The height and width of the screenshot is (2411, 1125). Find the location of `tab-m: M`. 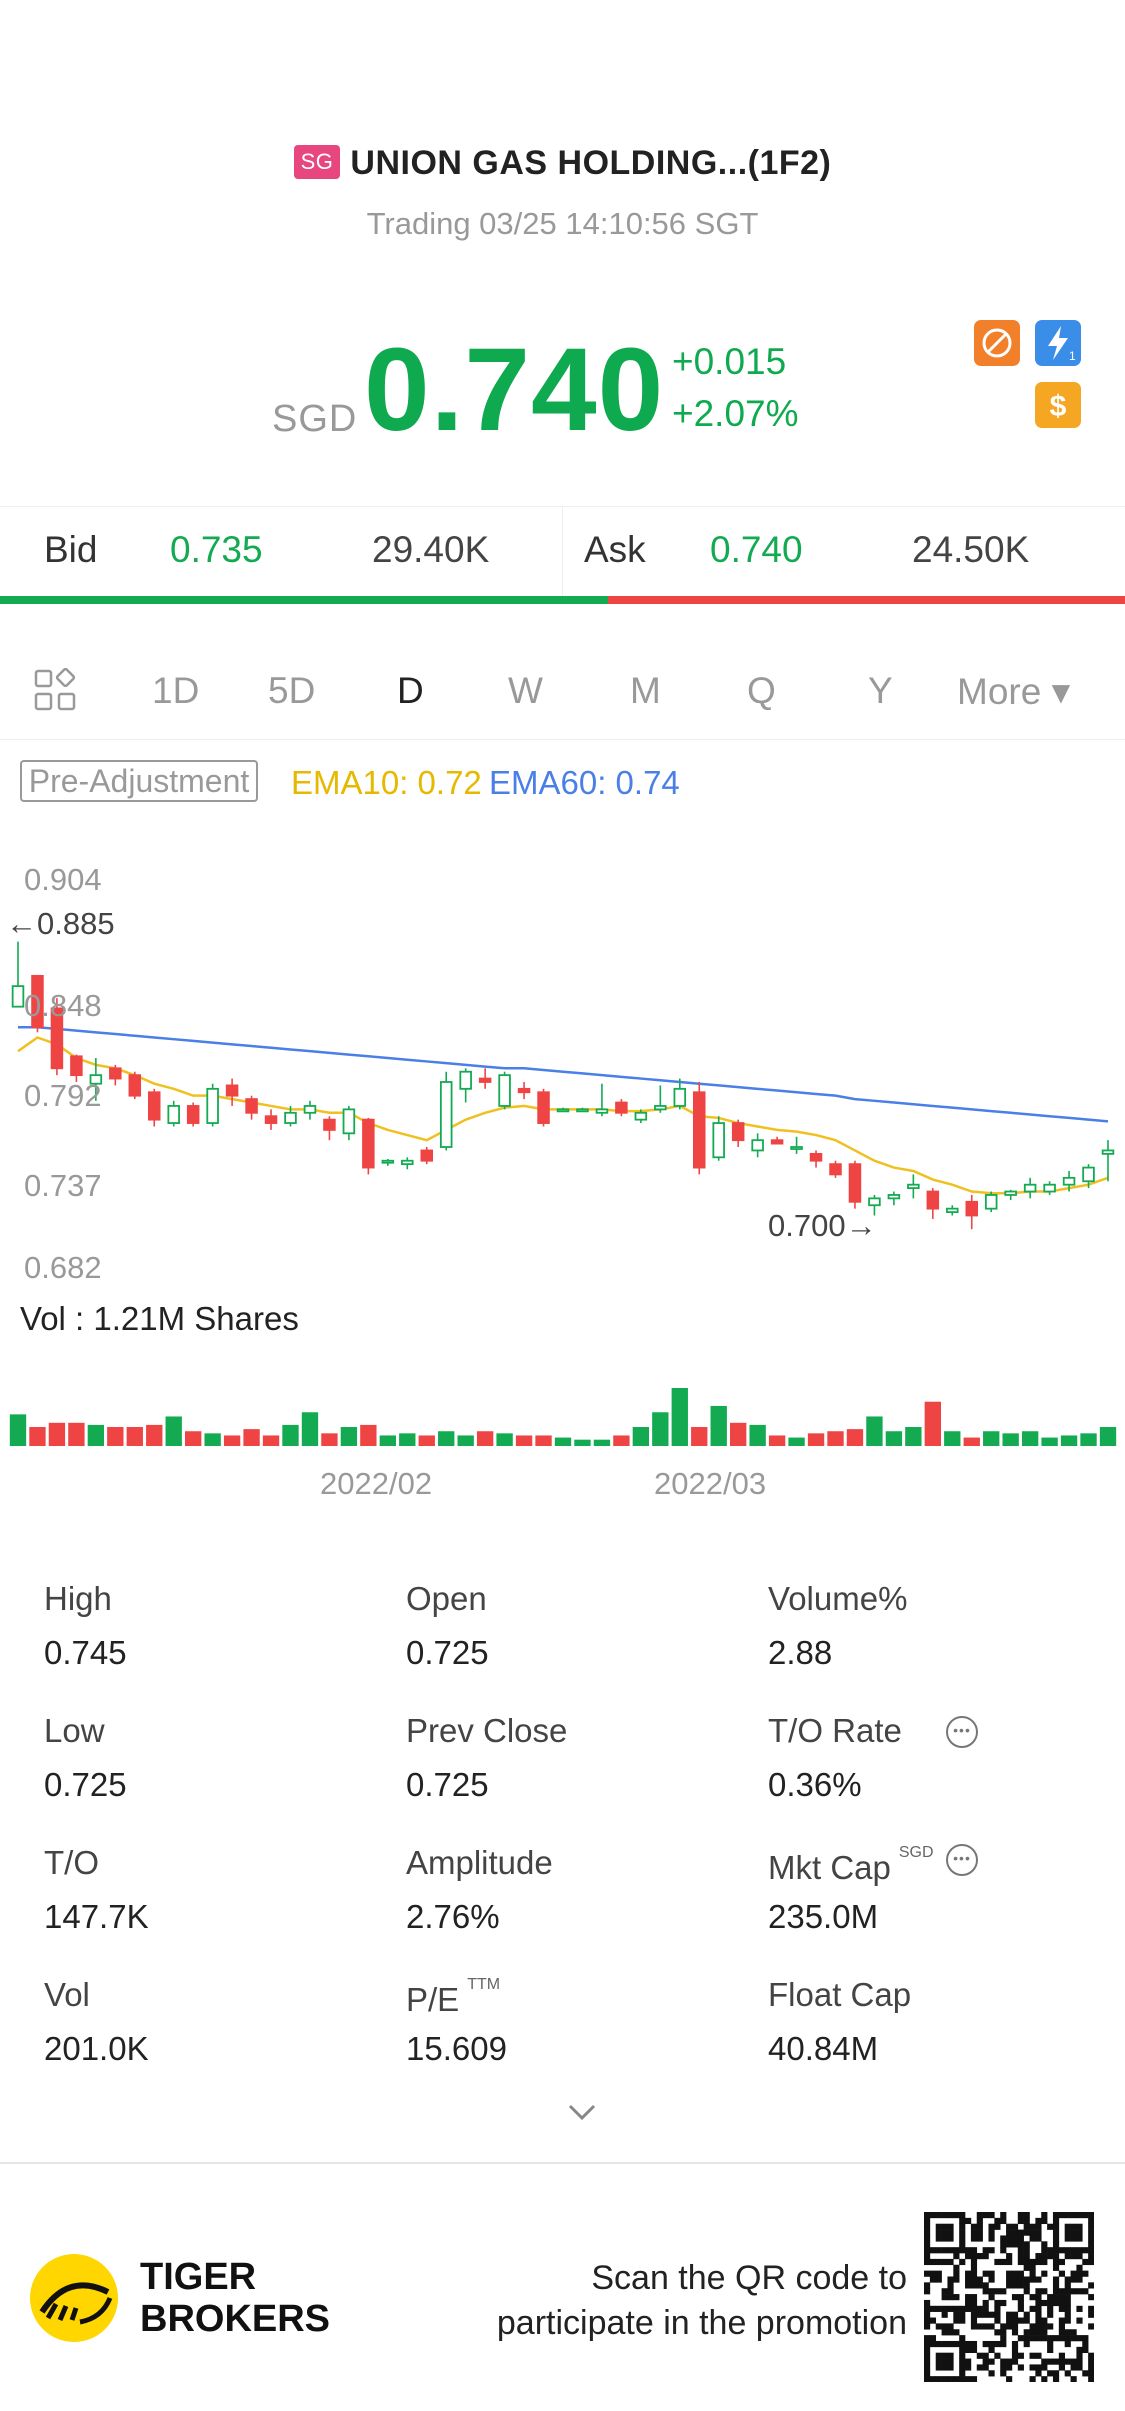

tab-m: M is located at coordinates (645, 690).